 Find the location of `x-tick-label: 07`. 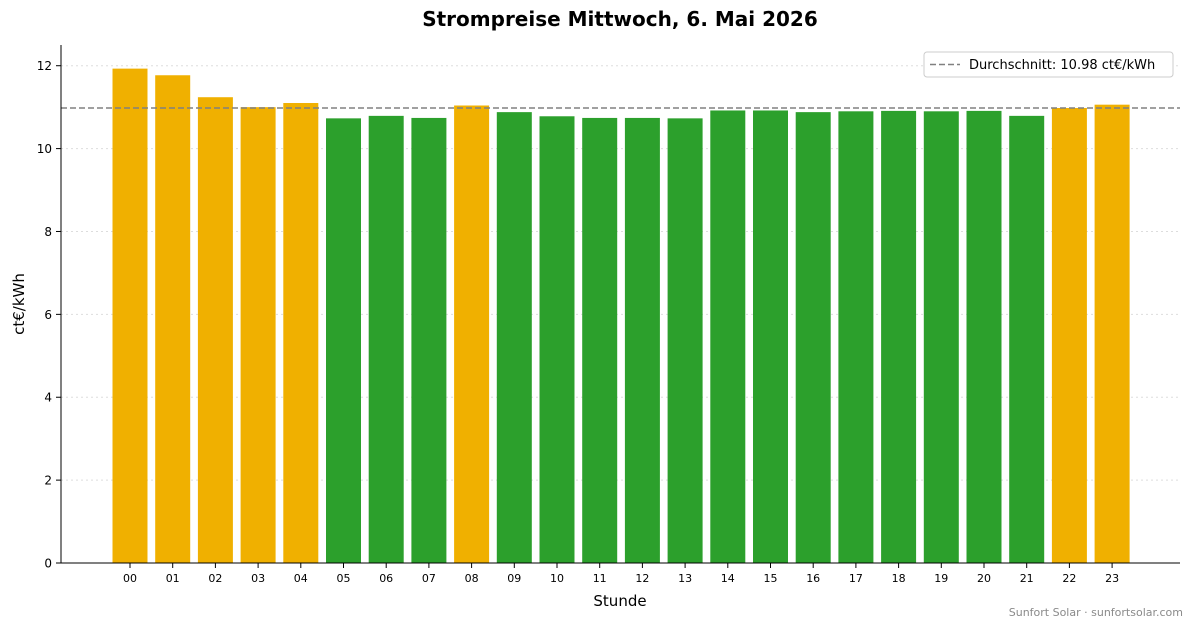

x-tick-label: 07 is located at coordinates (429, 578).